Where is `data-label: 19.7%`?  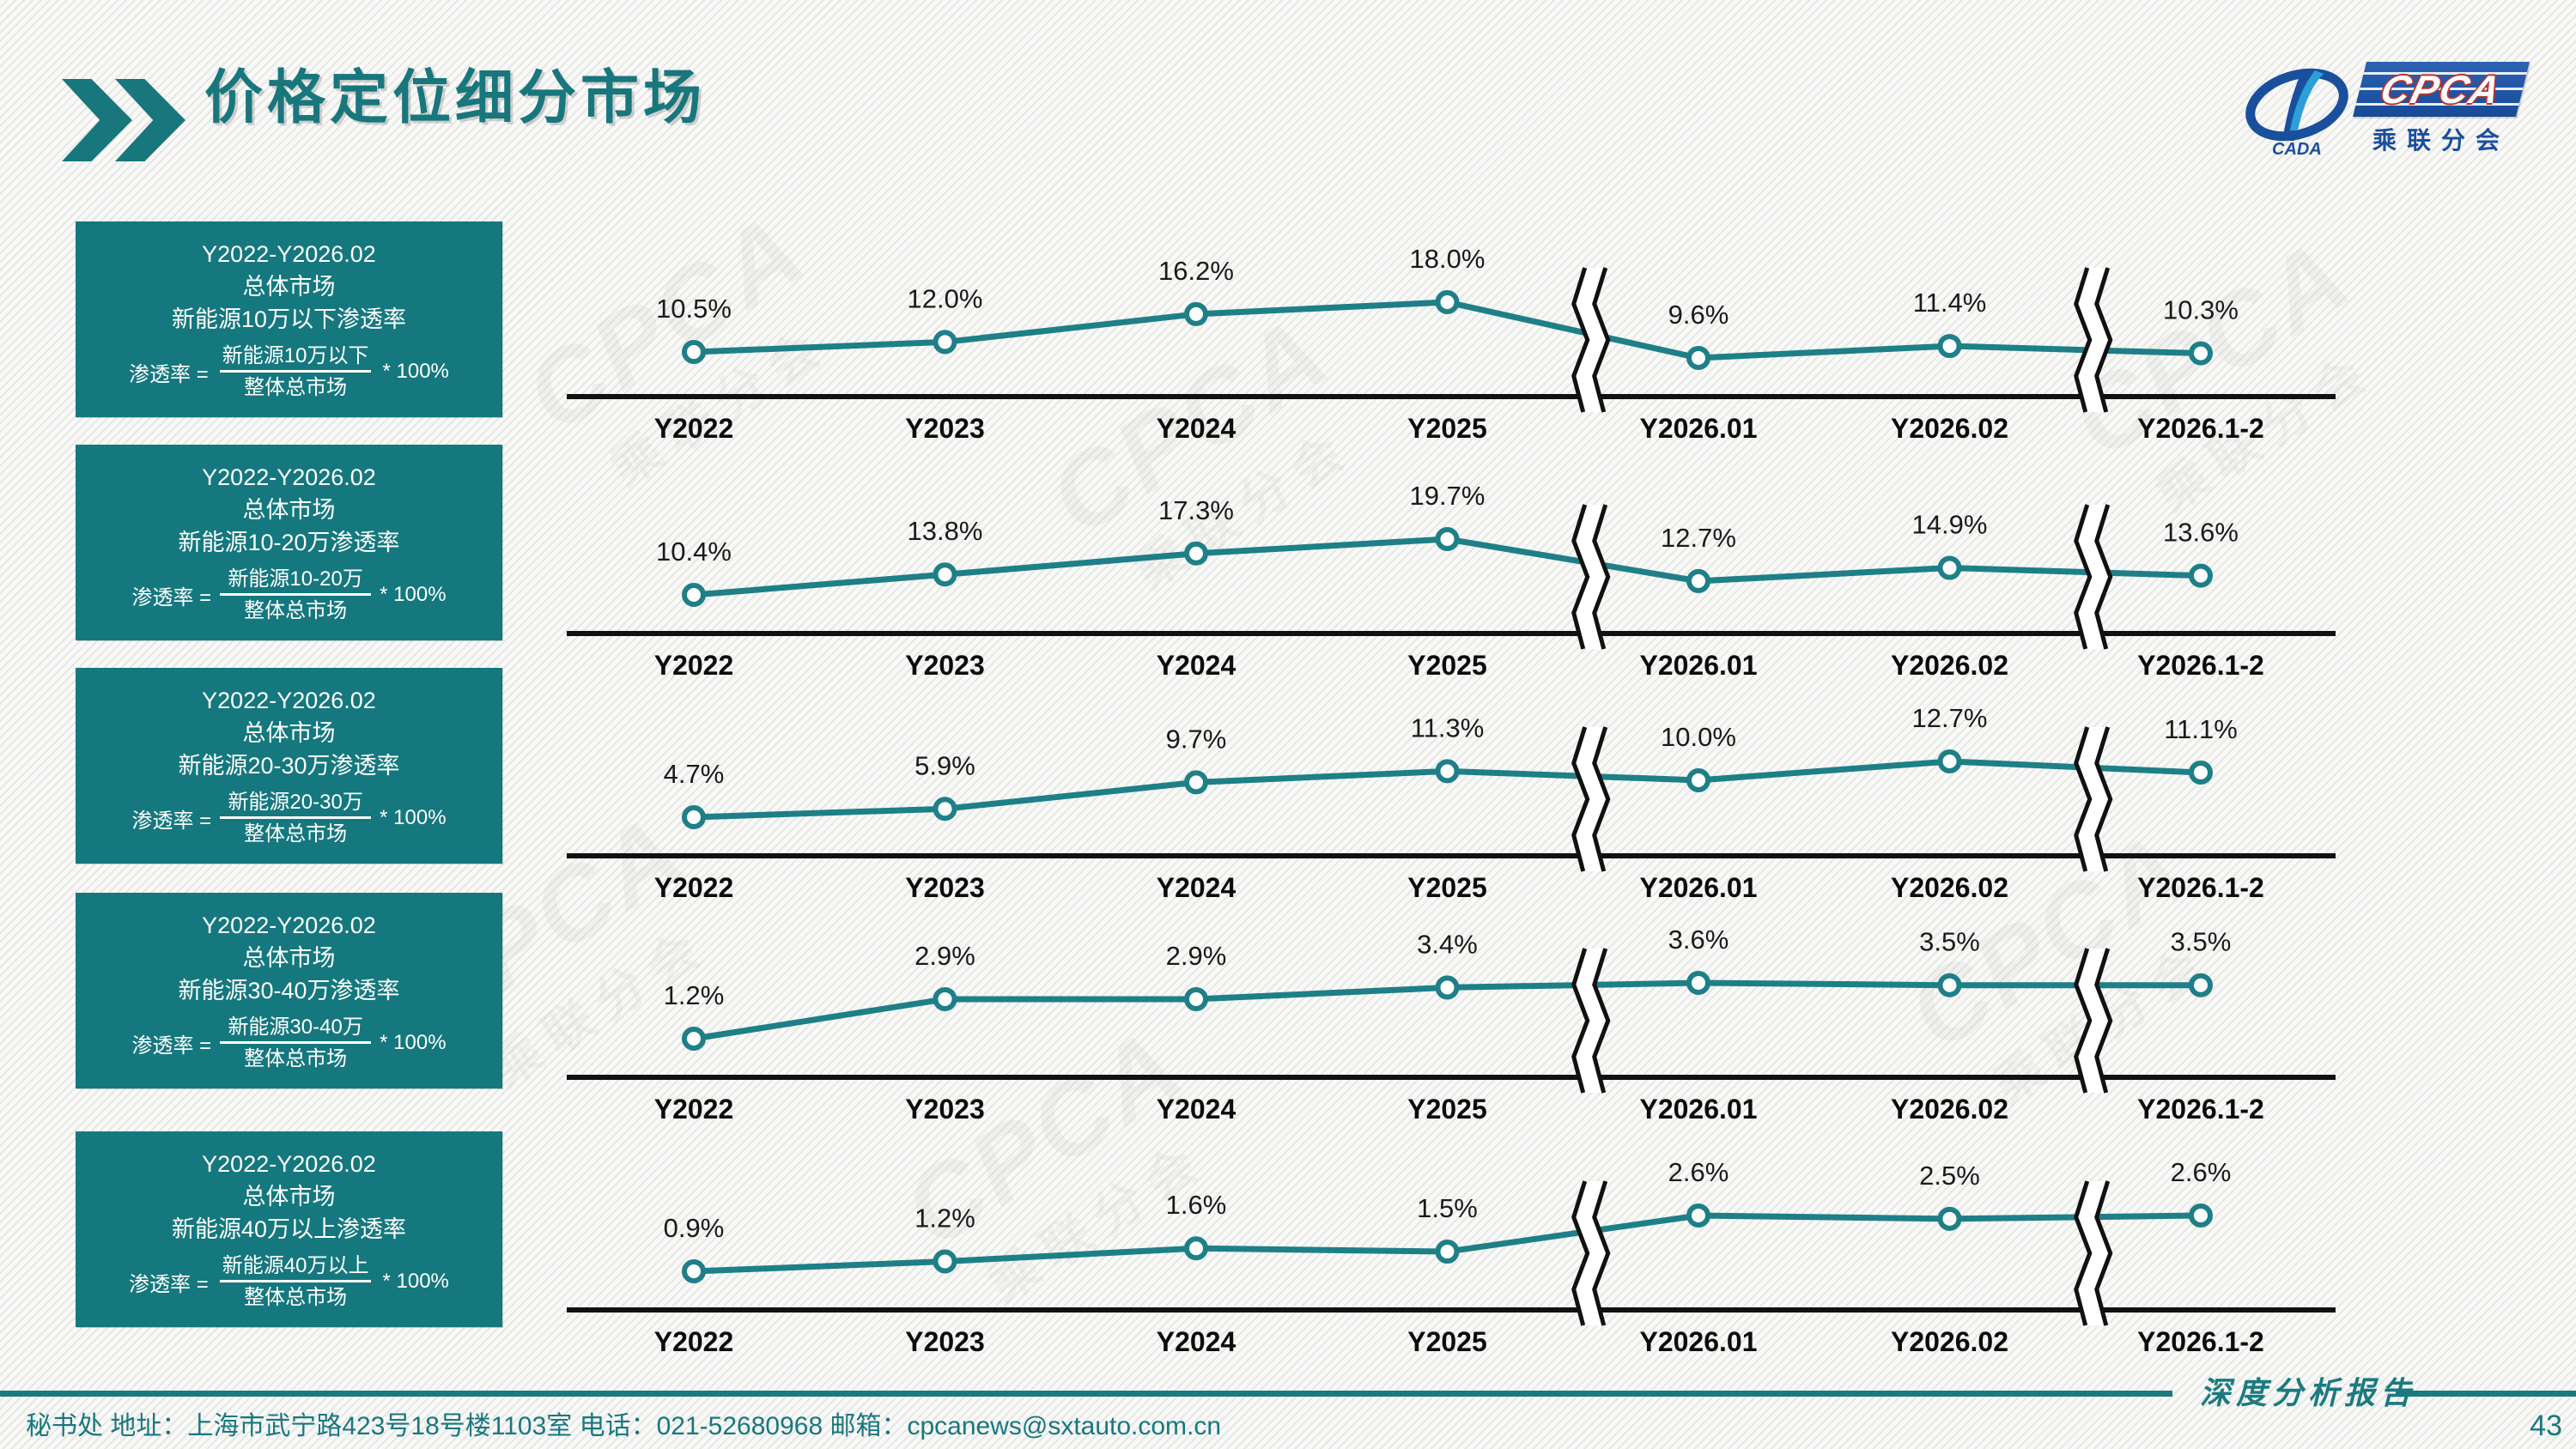
data-label: 19.7% is located at coordinates (1448, 496).